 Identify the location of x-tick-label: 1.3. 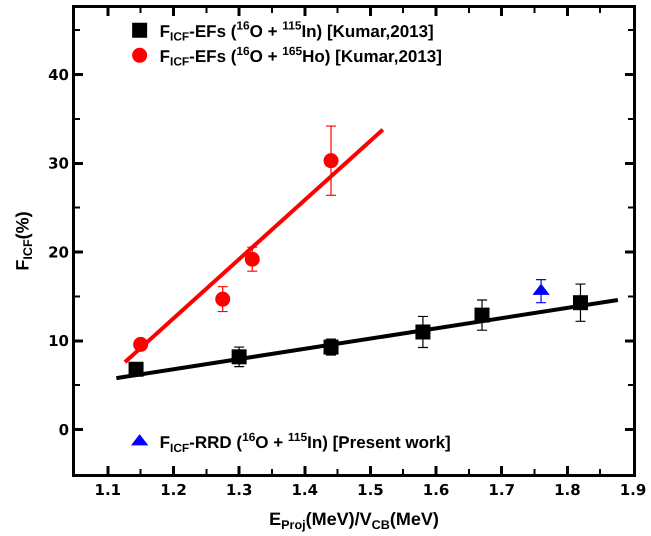
(239, 490).